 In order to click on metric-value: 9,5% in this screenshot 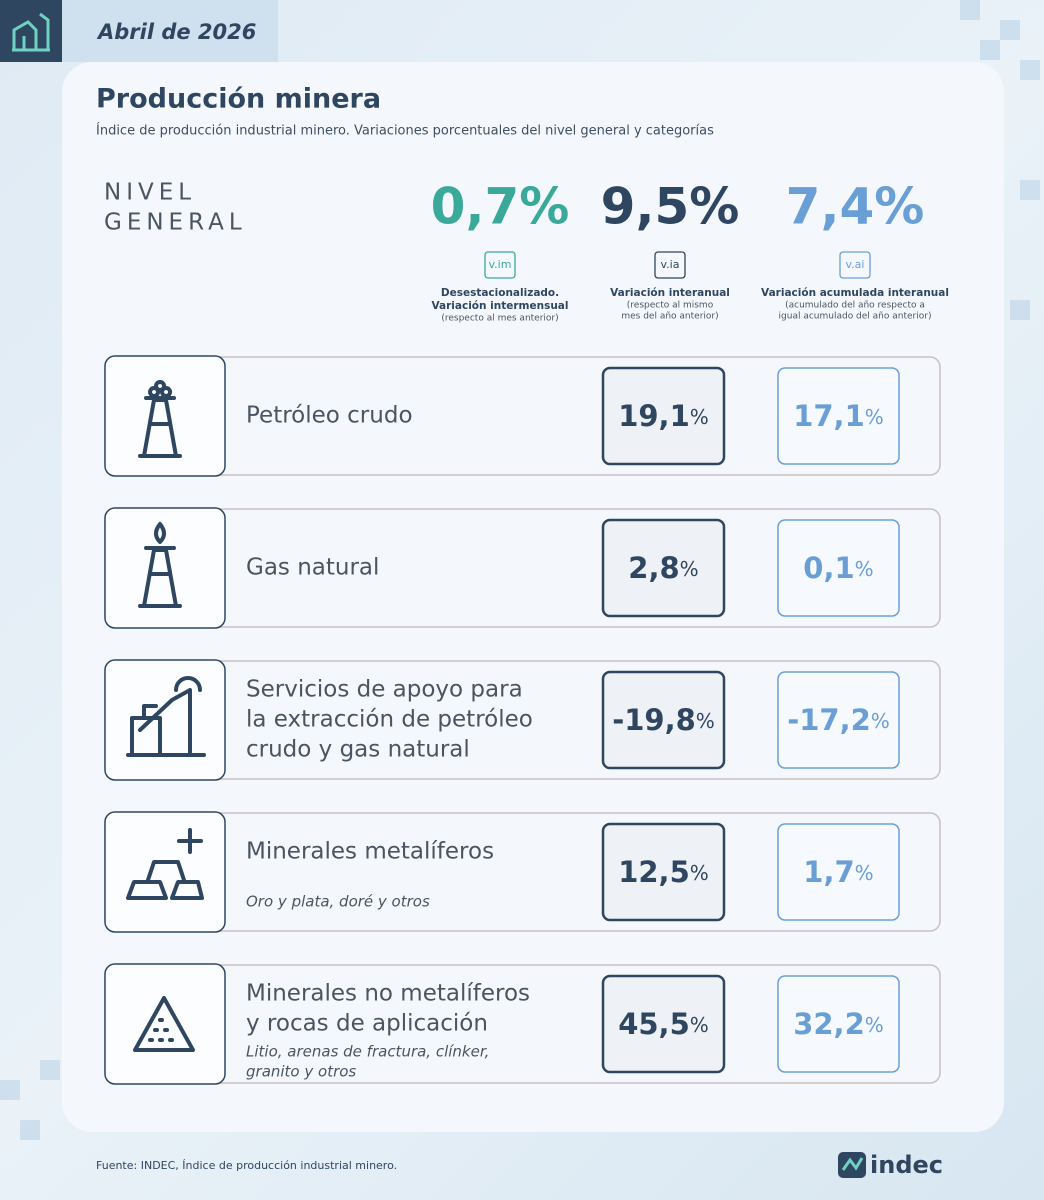, I will do `click(670, 207)`.